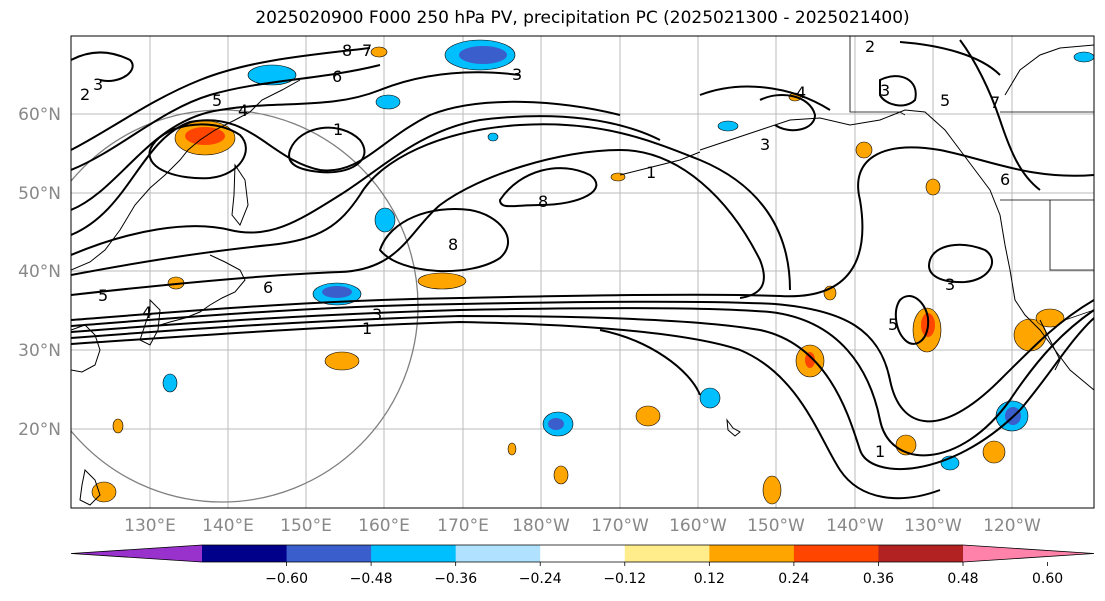 The image size is (1105, 601). Describe the element at coordinates (39, 115) in the screenshot. I see `lat-label: 60°N` at that location.